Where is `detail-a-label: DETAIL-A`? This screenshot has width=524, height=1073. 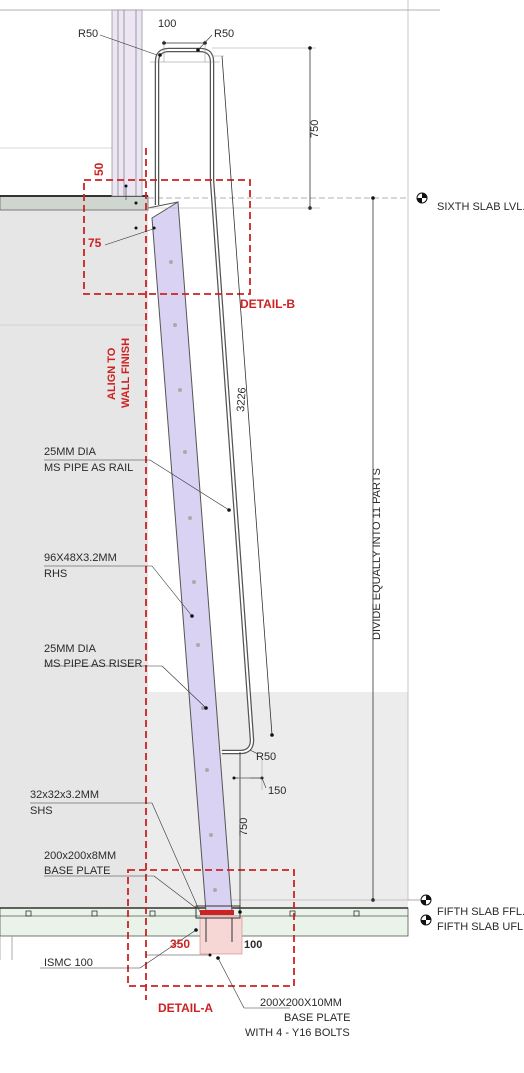
detail-a-label: DETAIL-A is located at coordinates (185, 1008).